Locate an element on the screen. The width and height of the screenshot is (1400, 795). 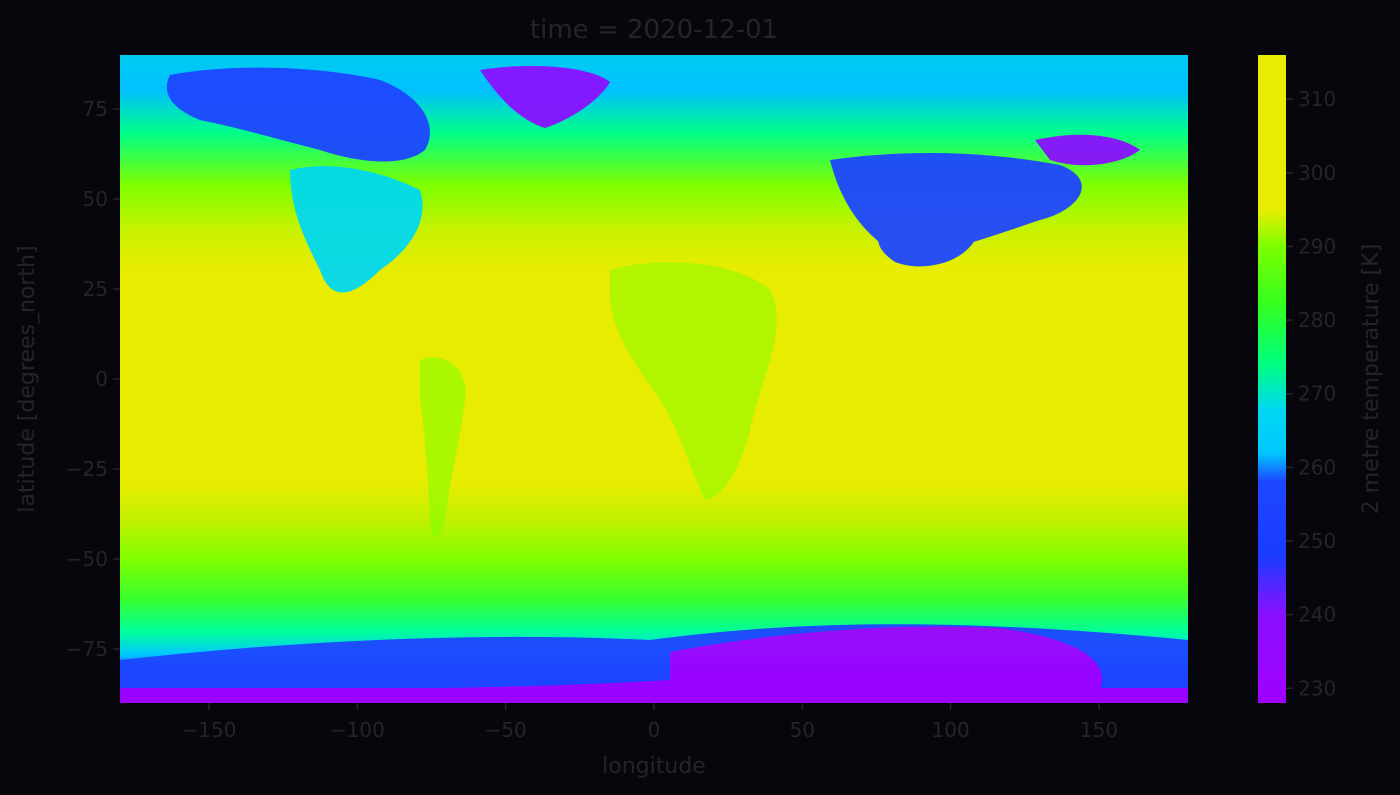
colorbar-tick-label: 270 is located at coordinates (1317, 394).